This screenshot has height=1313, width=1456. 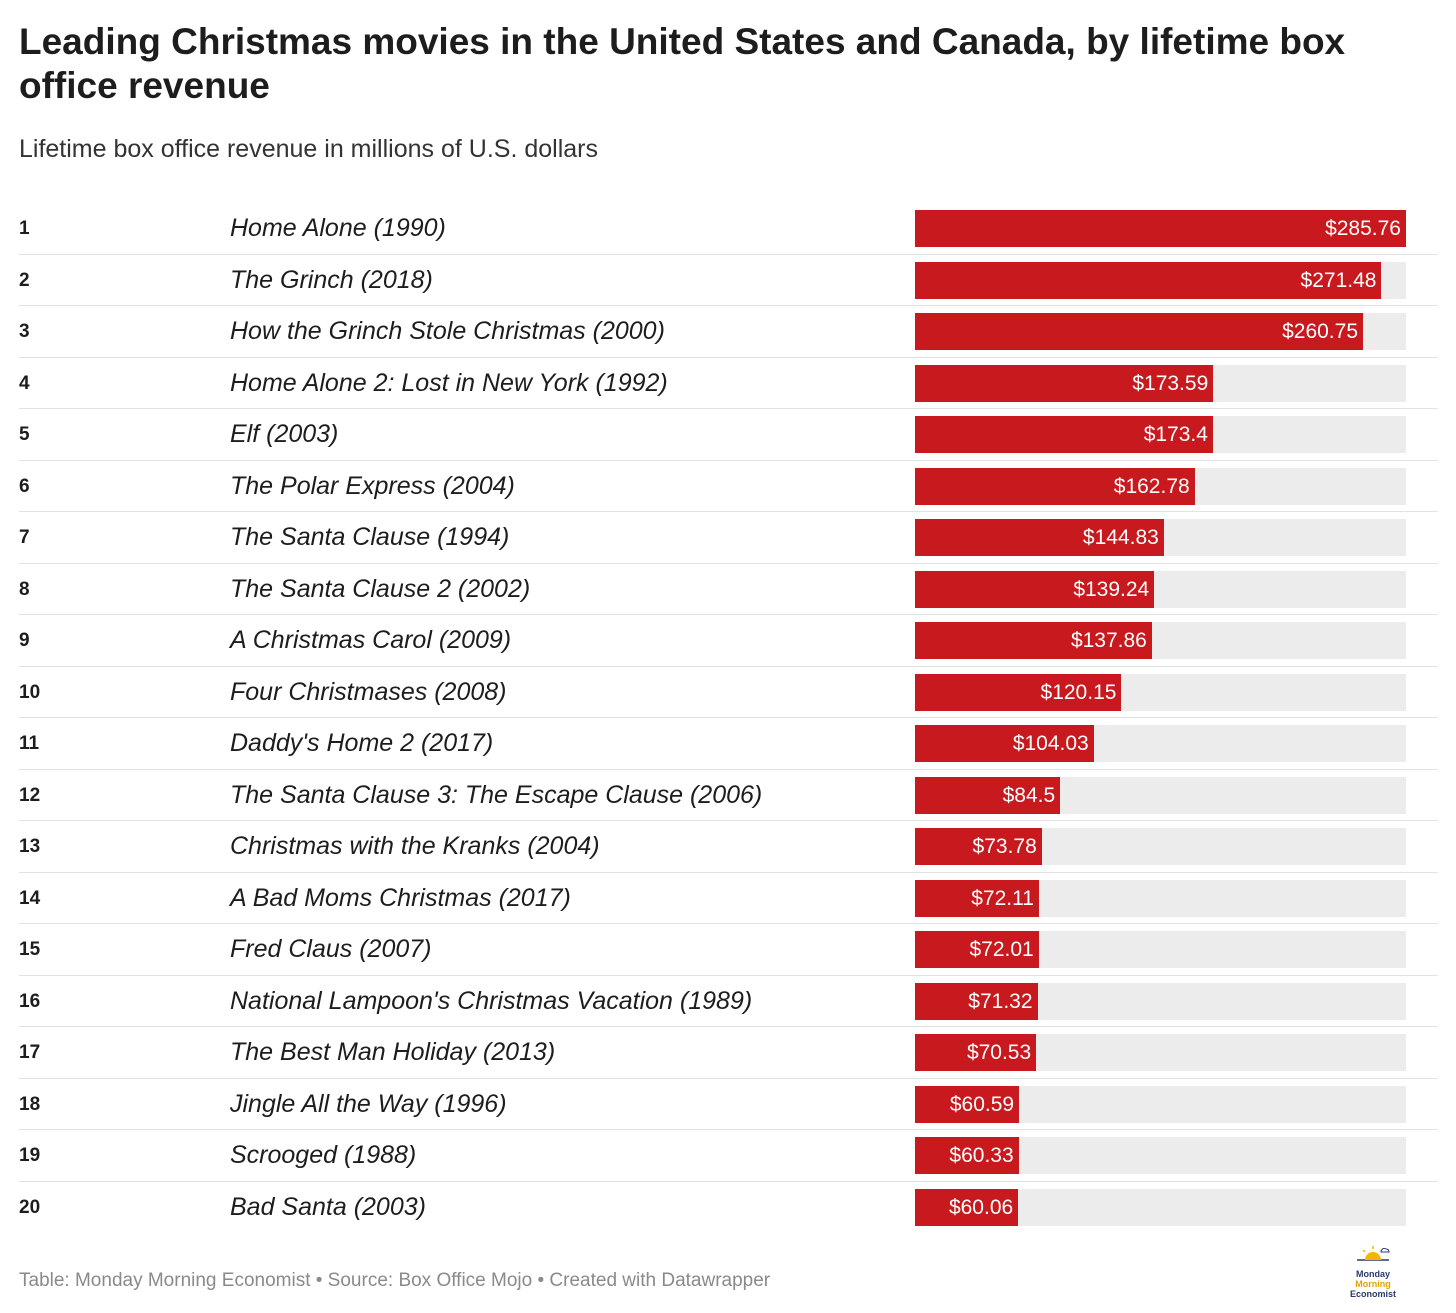 I want to click on bar-track: $144.83, so click(x=1160, y=537).